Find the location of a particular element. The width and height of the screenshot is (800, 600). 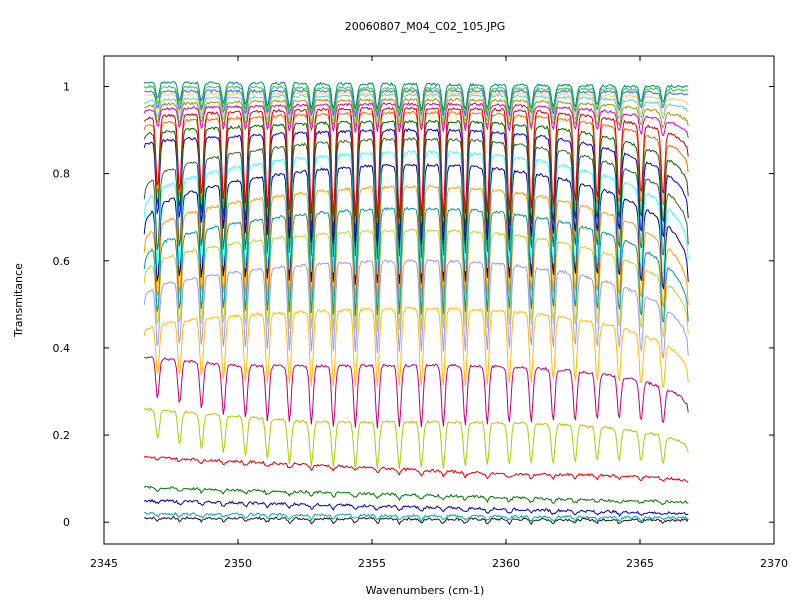

y-axis-label: Transmitance is located at coordinates (18, 300).